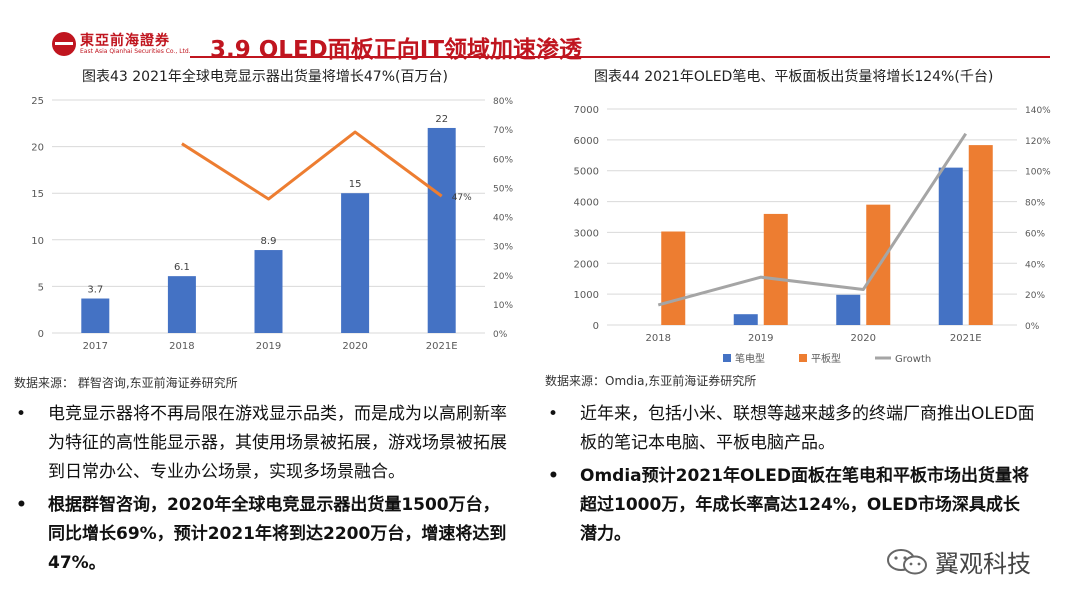  What do you see at coordinates (64, 44) in the screenshot?
I see `logo-mark-icon` at bounding box center [64, 44].